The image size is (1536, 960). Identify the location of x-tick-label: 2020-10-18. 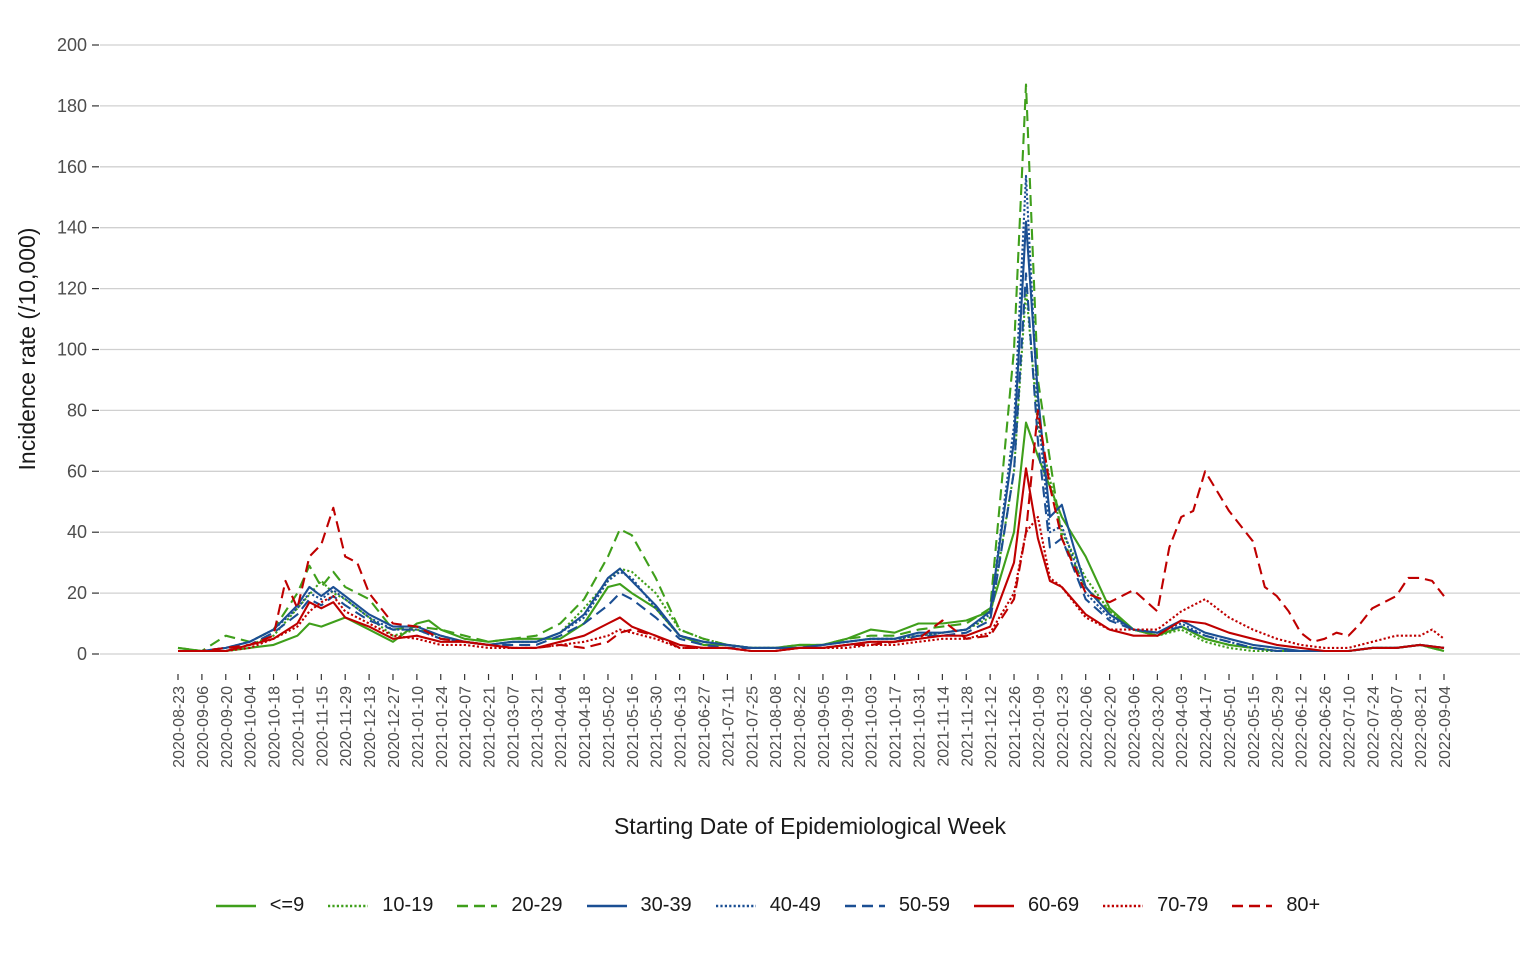
(275, 727).